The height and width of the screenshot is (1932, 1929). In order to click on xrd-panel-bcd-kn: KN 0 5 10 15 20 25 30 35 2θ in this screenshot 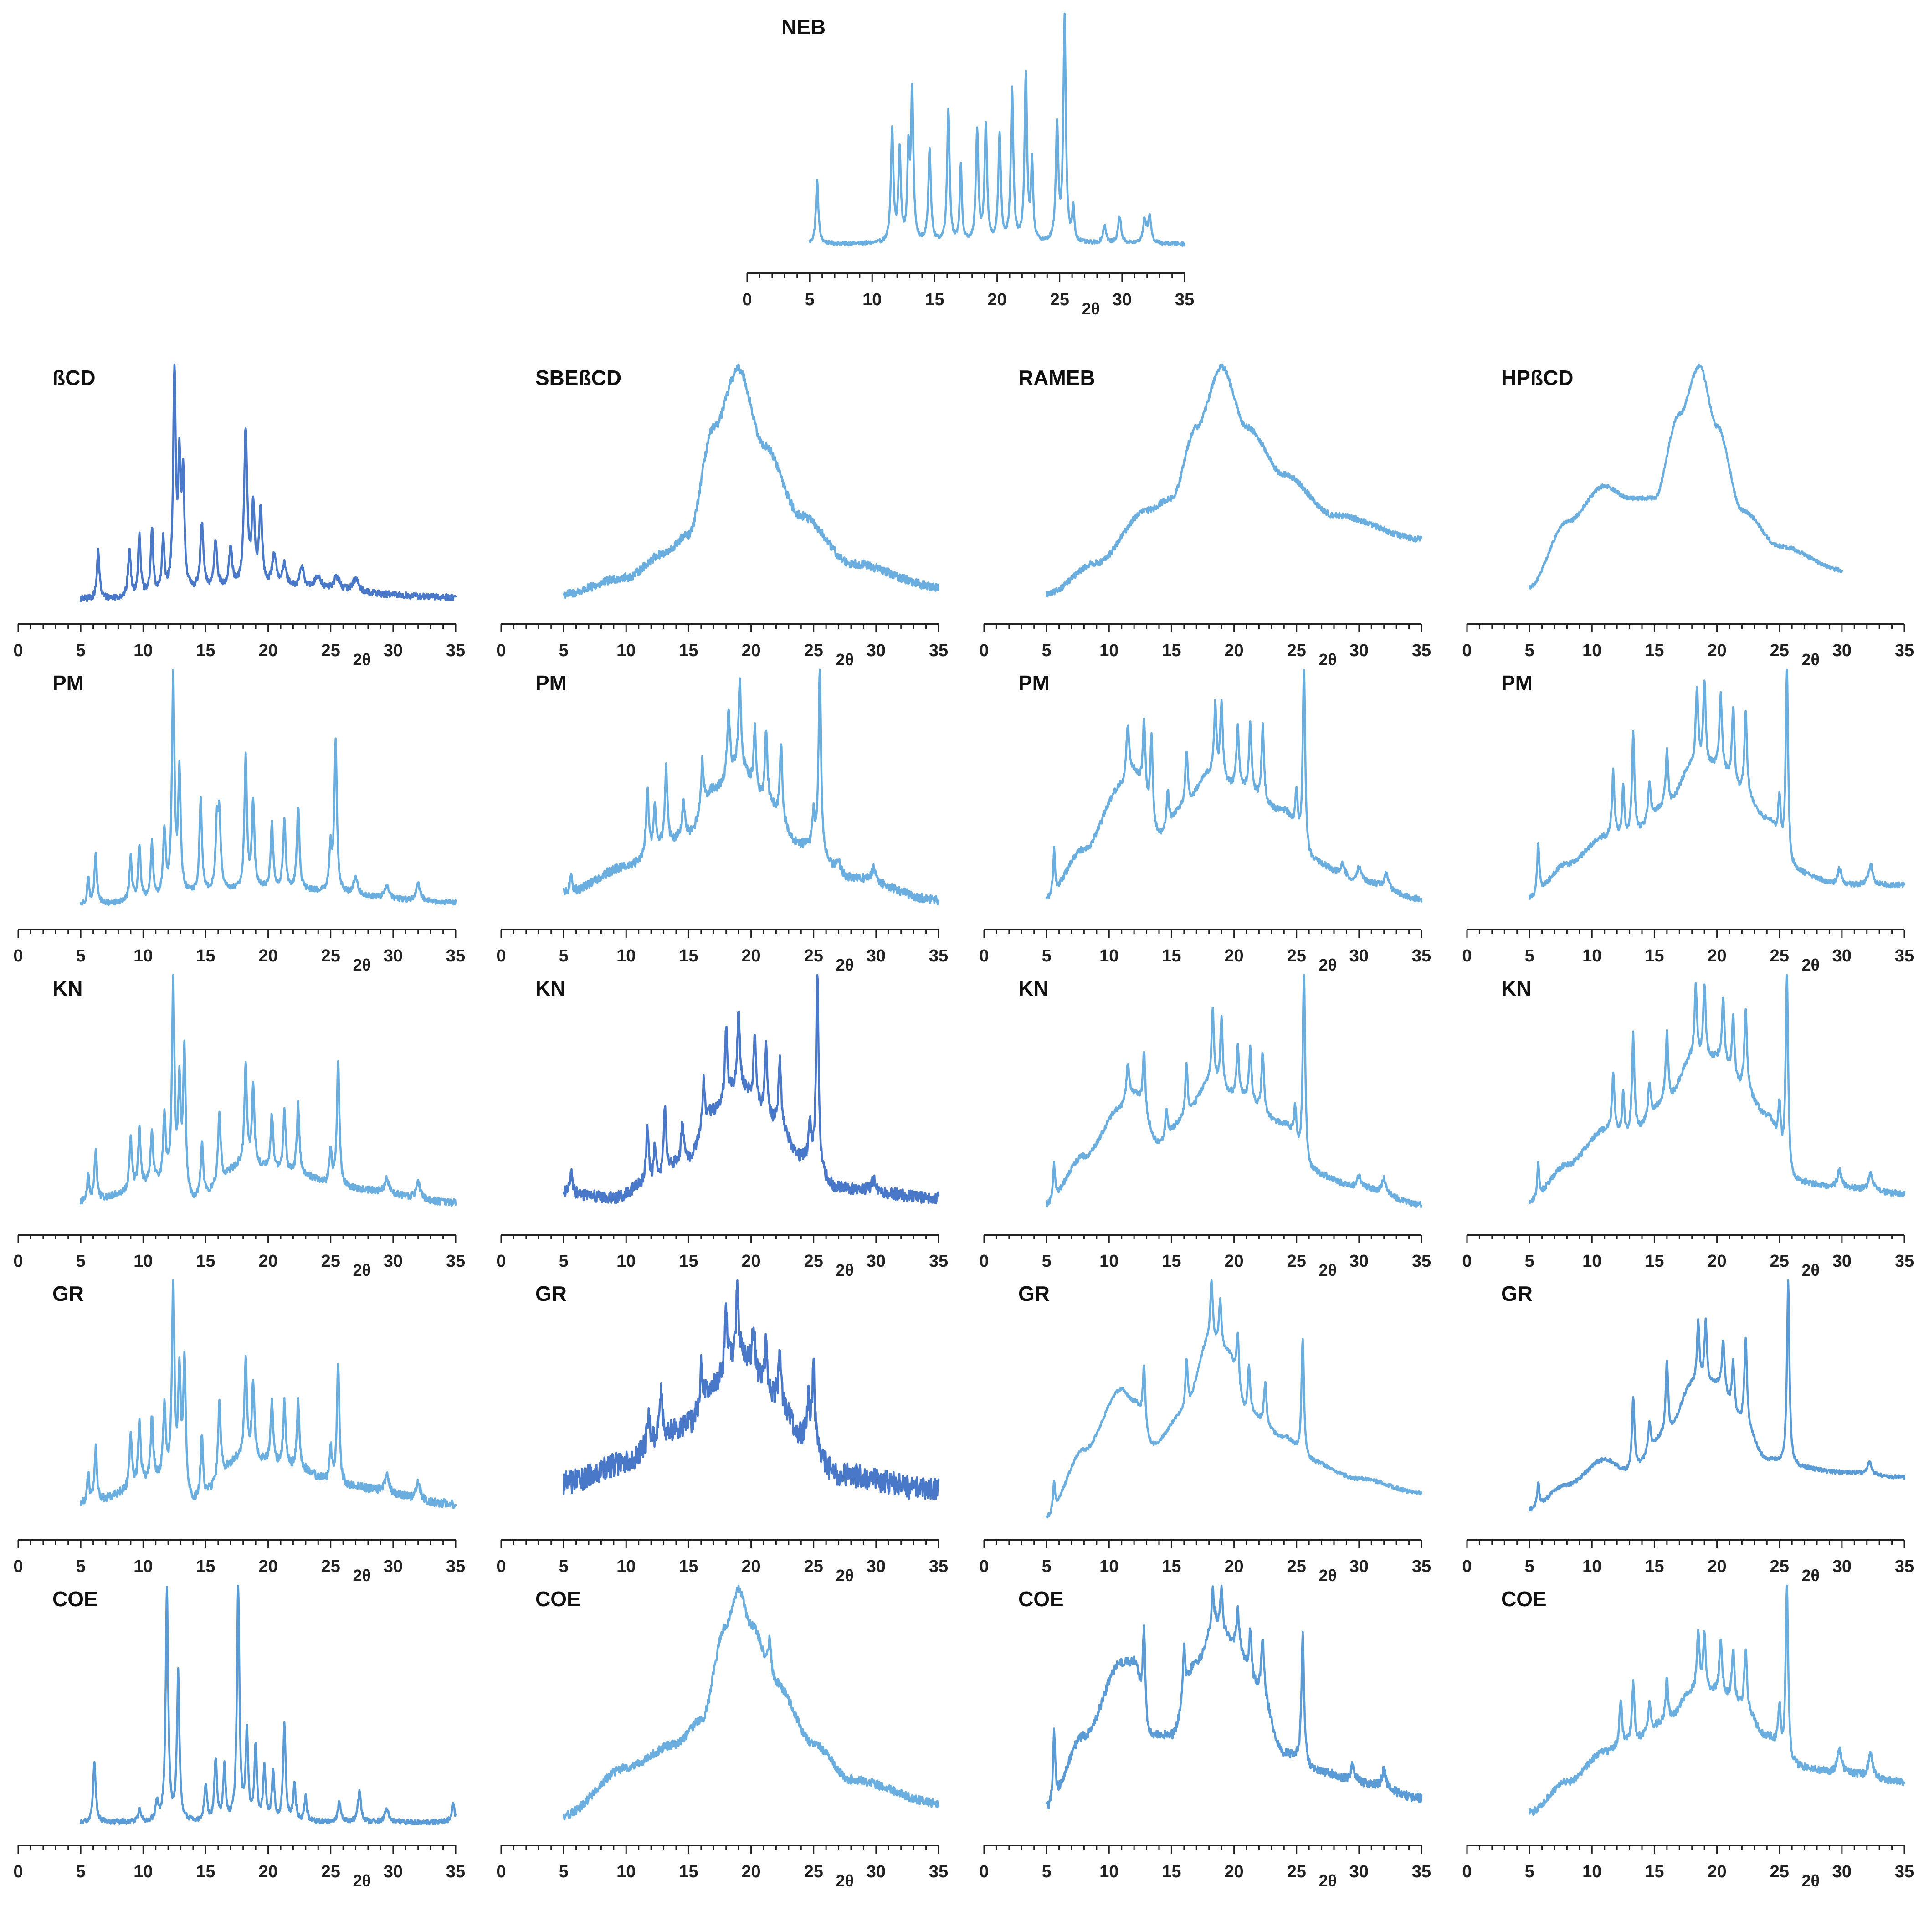, I will do `click(239, 1126)`.